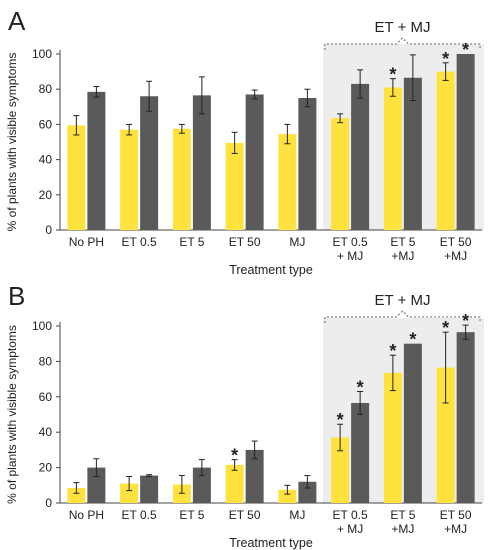 The width and height of the screenshot is (488, 550). Describe the element at coordinates (16, 296) in the screenshot. I see `panel-label: B` at that location.